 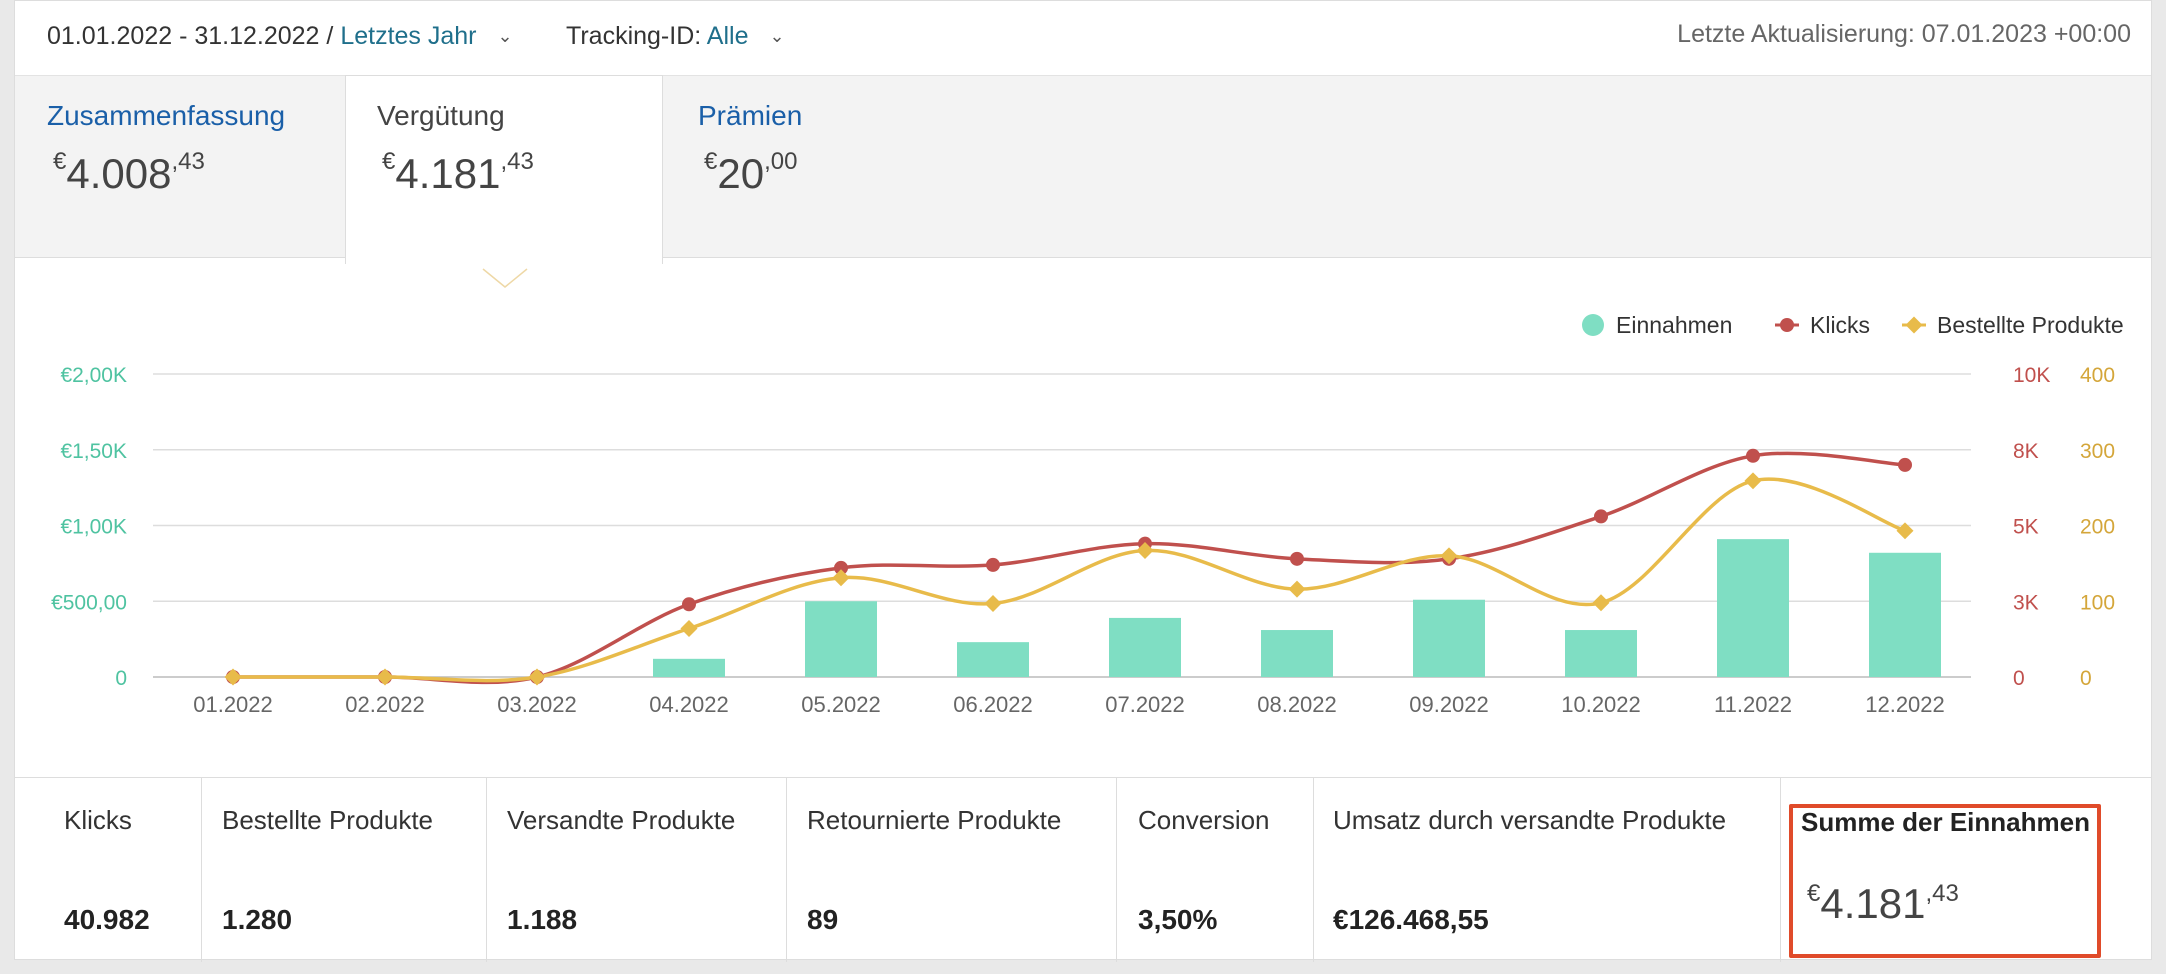 I want to click on legend-marker-klicks, so click(x=1787, y=325).